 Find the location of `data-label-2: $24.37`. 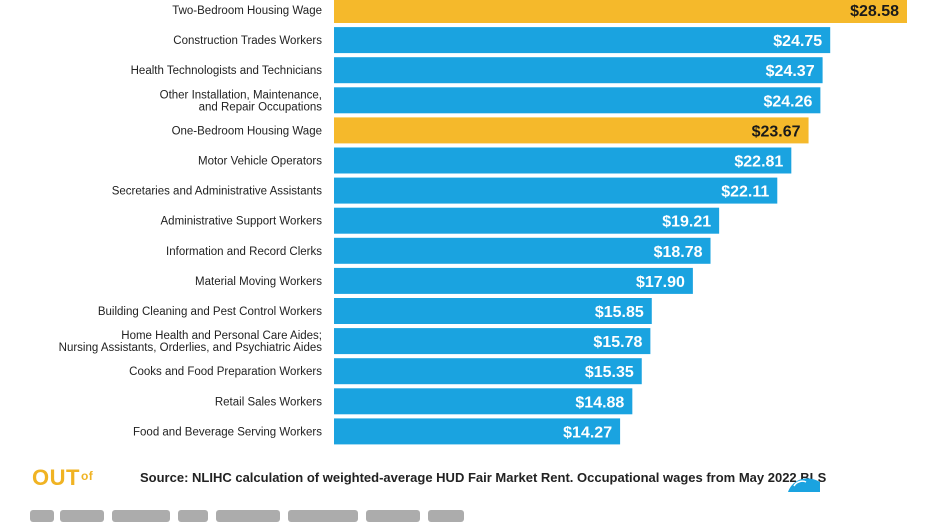

data-label-2: $24.37 is located at coordinates (790, 71).